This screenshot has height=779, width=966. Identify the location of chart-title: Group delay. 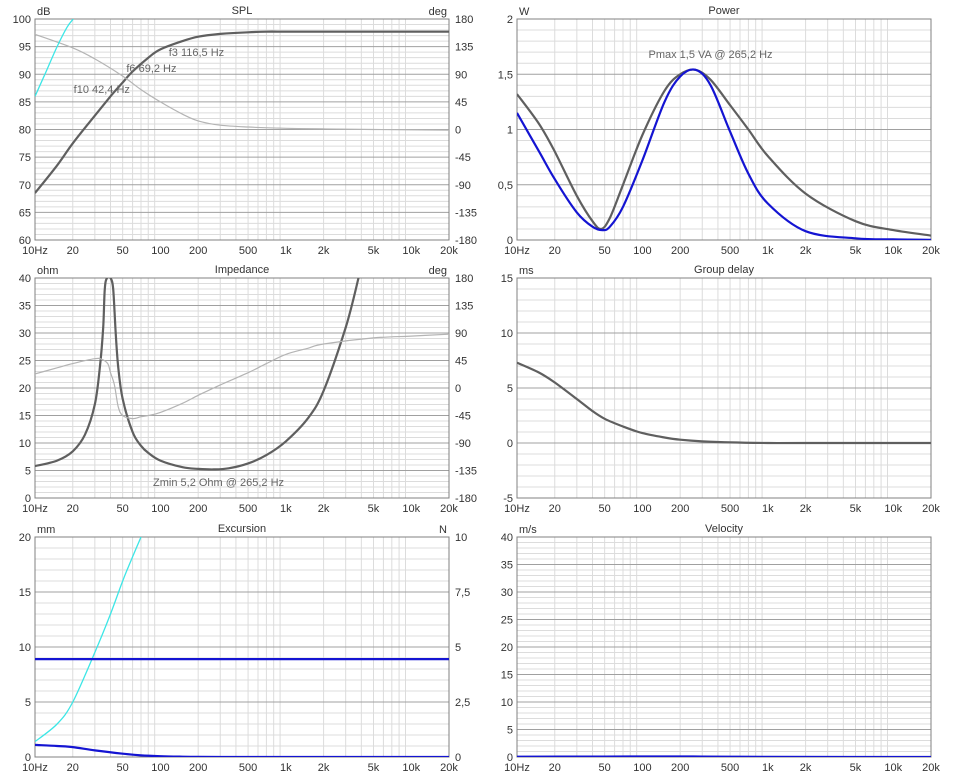
(724, 270).